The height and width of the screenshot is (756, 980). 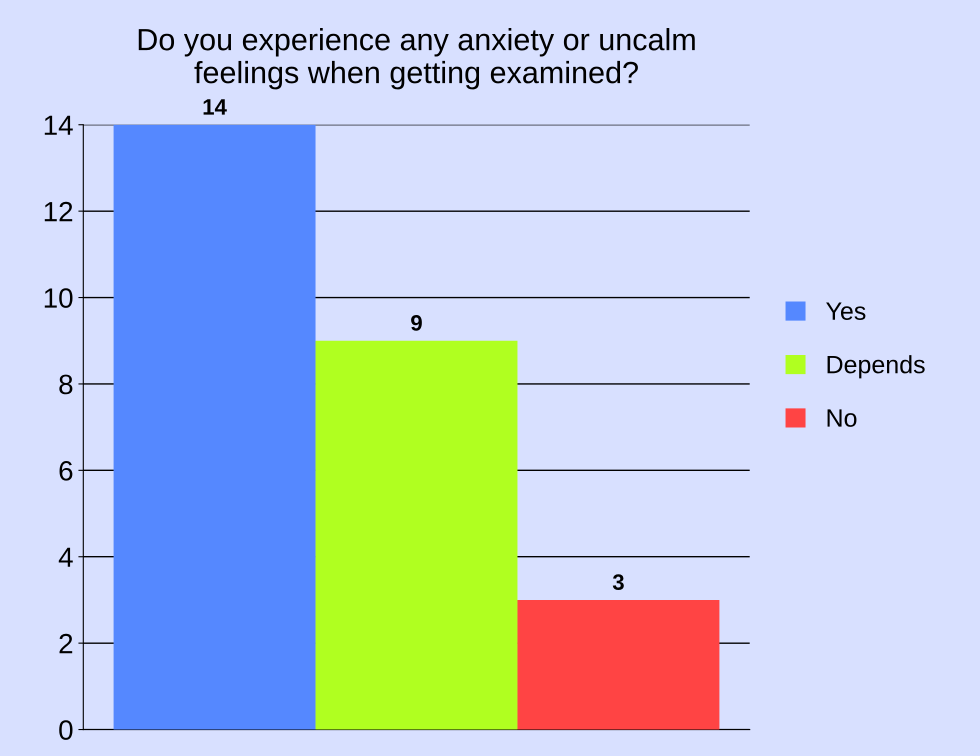 I want to click on data-label: 3, so click(x=618, y=582).